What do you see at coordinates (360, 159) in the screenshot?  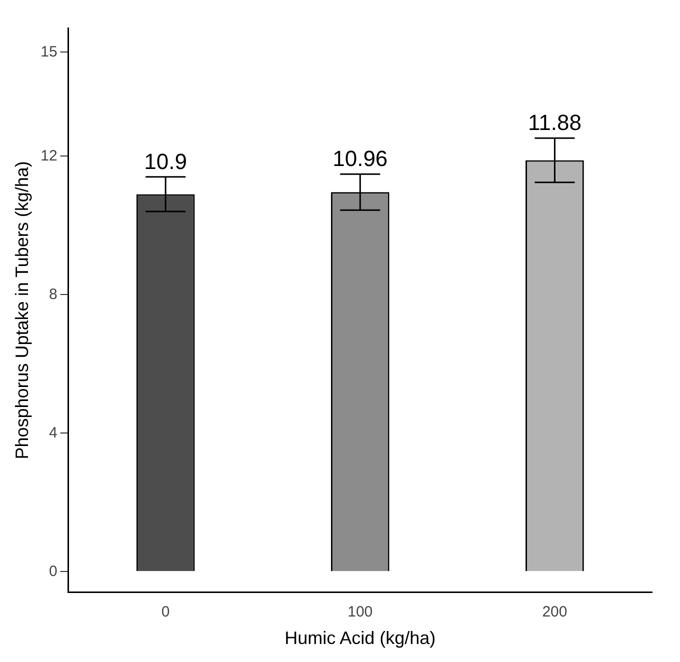 I see `data-label: 10.96` at bounding box center [360, 159].